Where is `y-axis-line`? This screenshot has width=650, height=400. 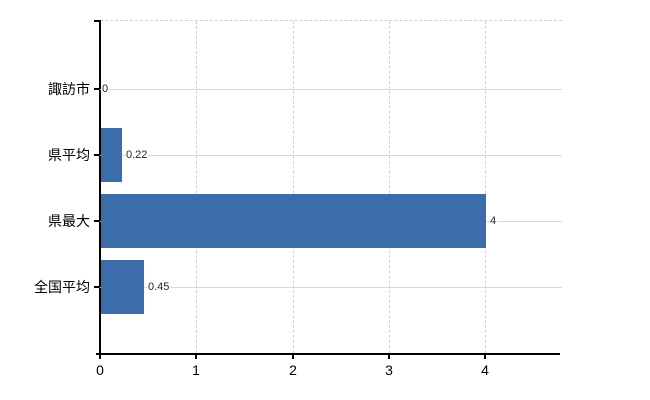
y-axis-line is located at coordinates (100, 187).